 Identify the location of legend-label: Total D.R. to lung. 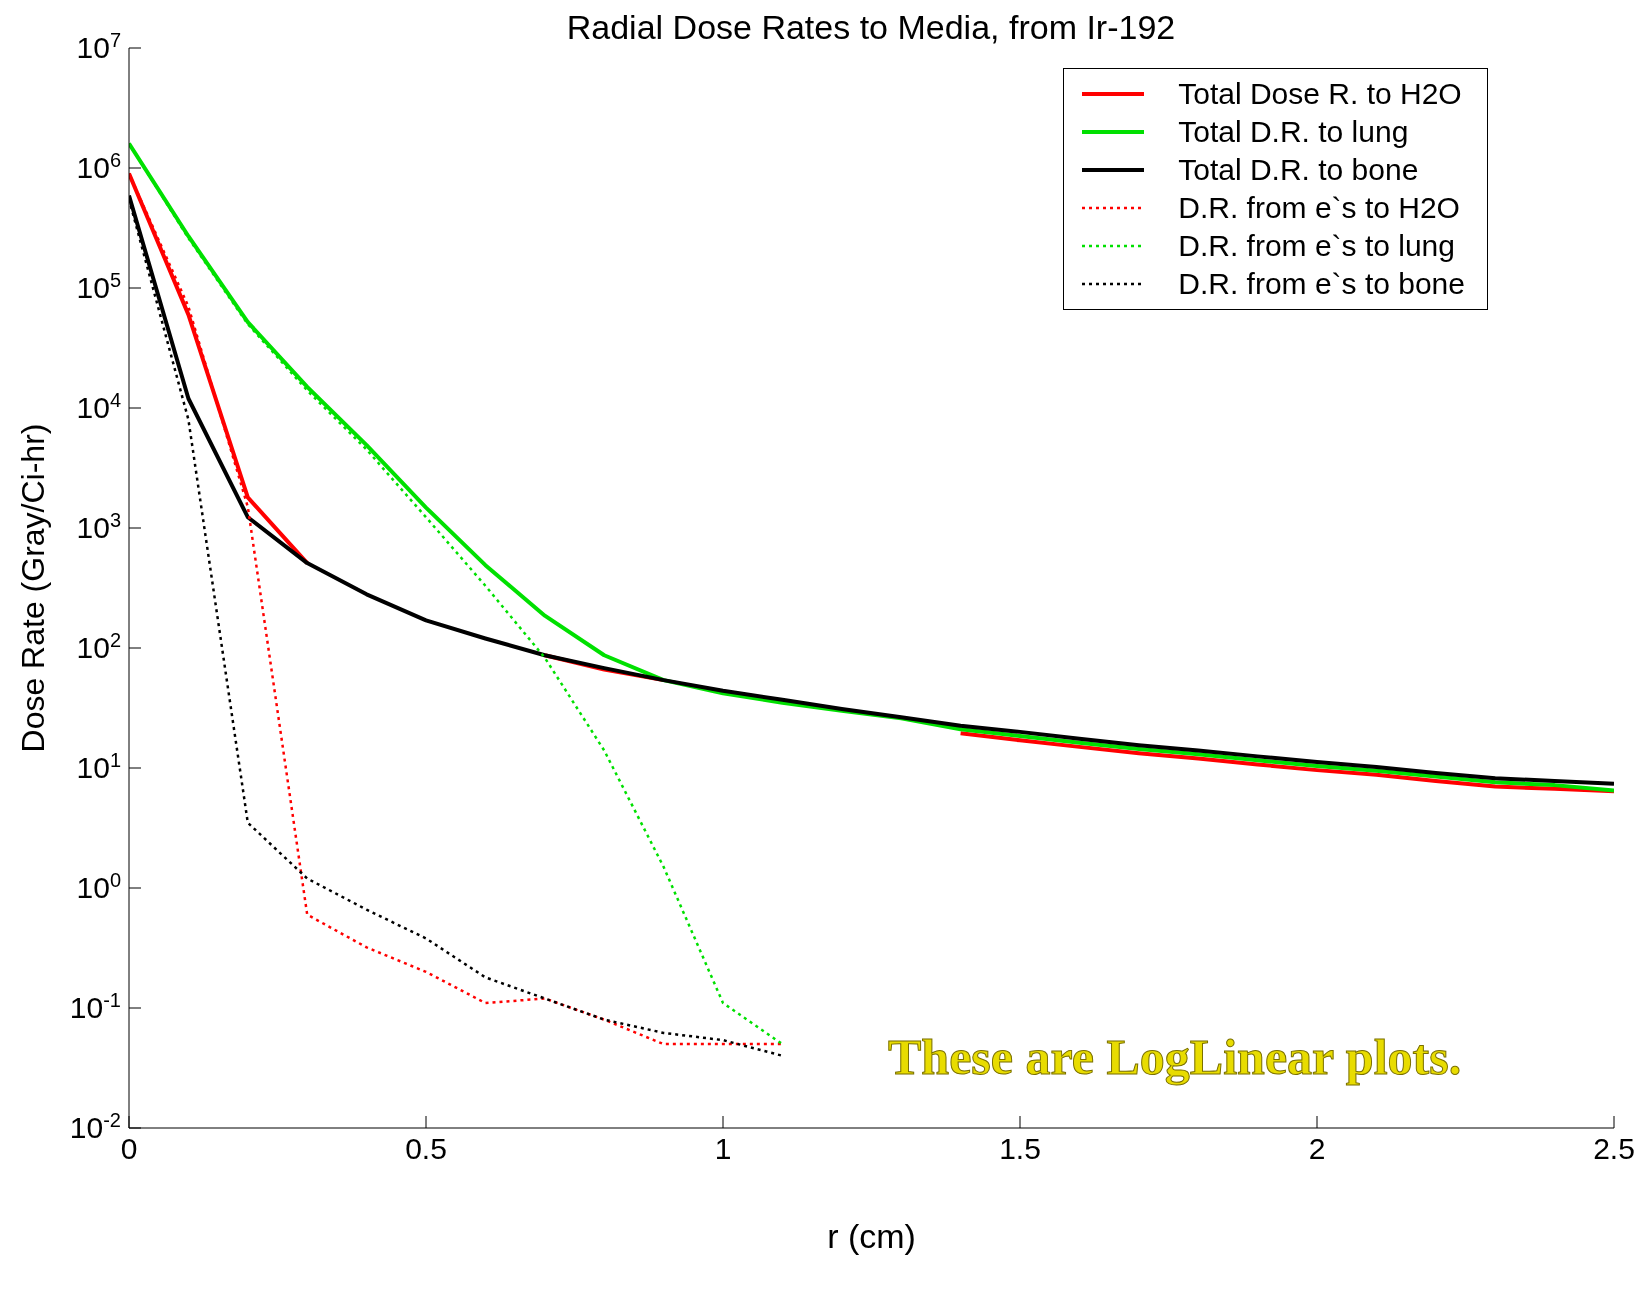
(1293, 132).